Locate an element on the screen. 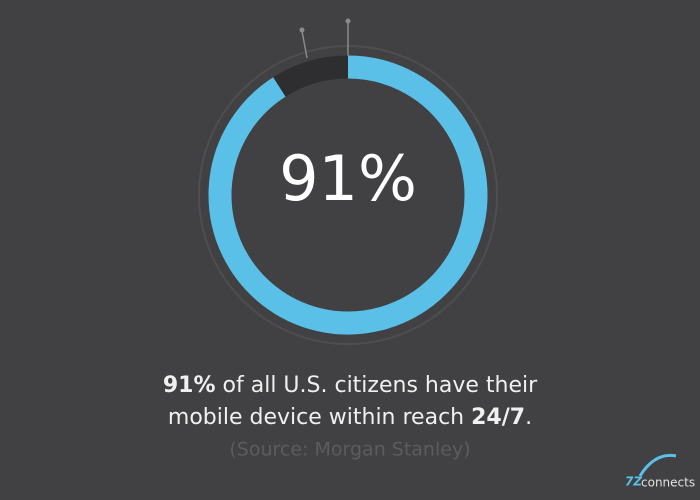 The height and width of the screenshot is (500, 700). logo-mark: 7Z is located at coordinates (633, 482).